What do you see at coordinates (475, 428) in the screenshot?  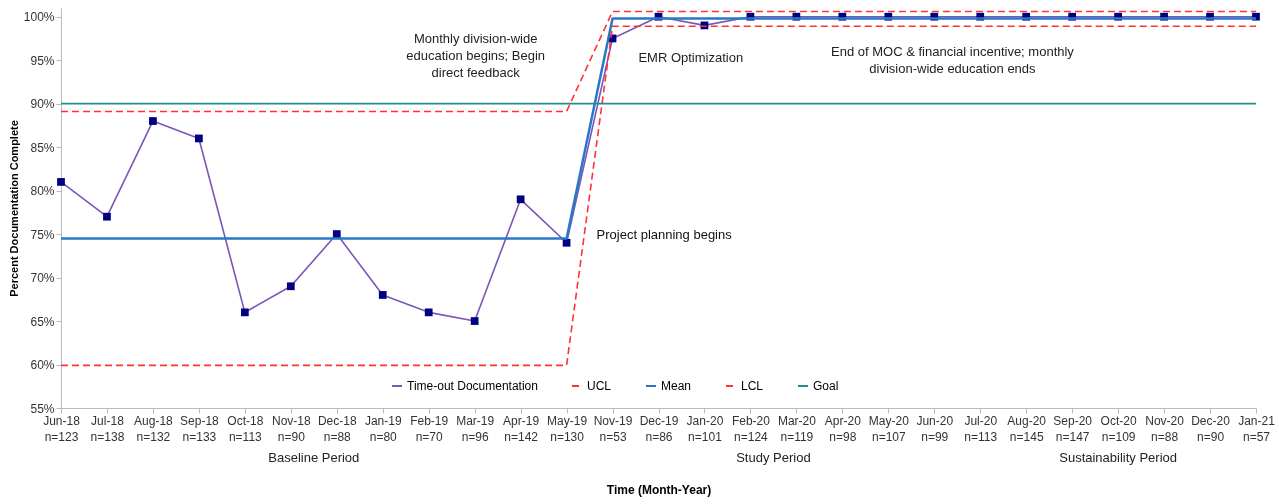 I see `x-tick-label: Mar-19 n=96` at bounding box center [475, 428].